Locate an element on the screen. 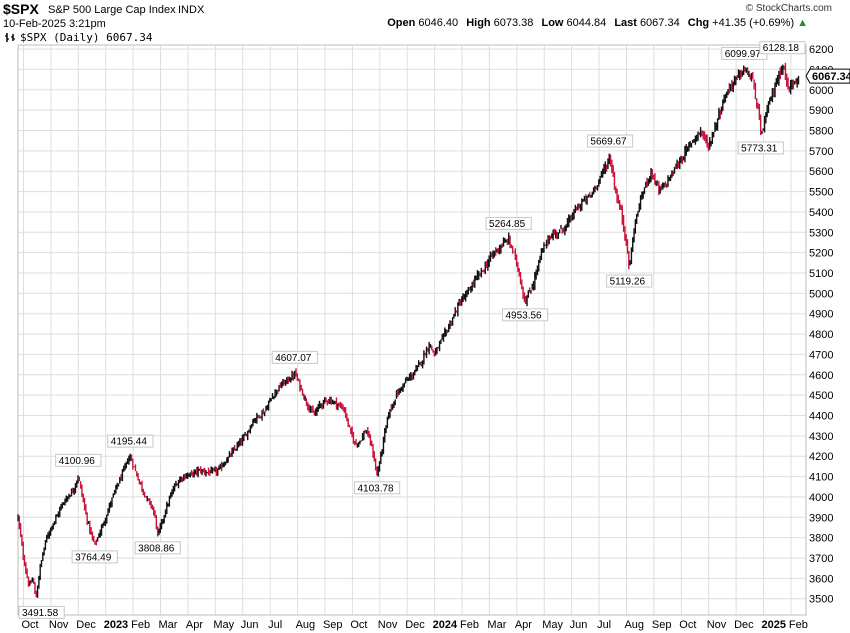 The image size is (850, 633). y-tick-label: 4800 is located at coordinates (821, 335).